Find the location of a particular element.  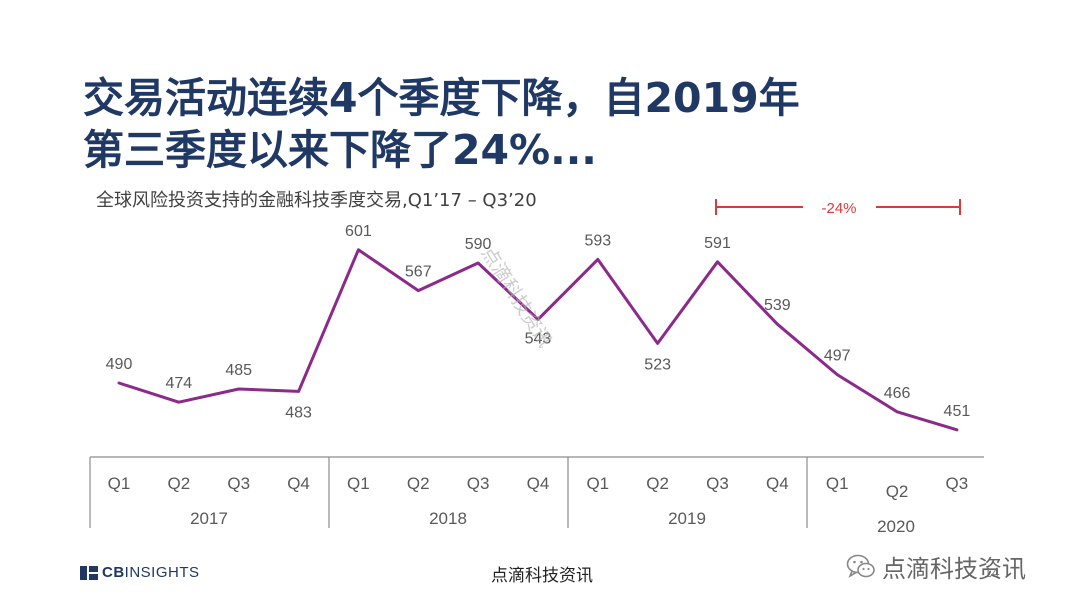

data-label: 523 is located at coordinates (657, 364).